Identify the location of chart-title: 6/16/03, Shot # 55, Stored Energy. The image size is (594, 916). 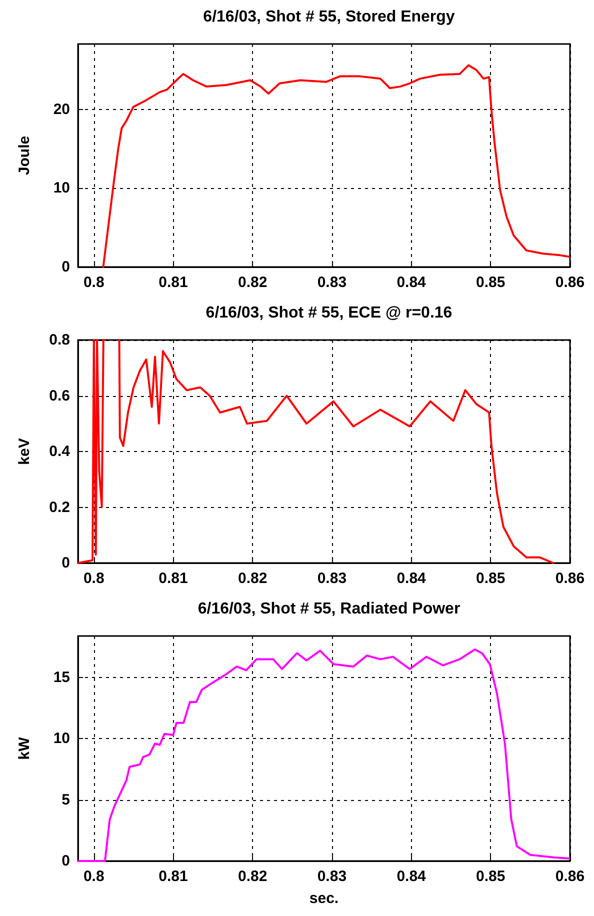
(329, 17).